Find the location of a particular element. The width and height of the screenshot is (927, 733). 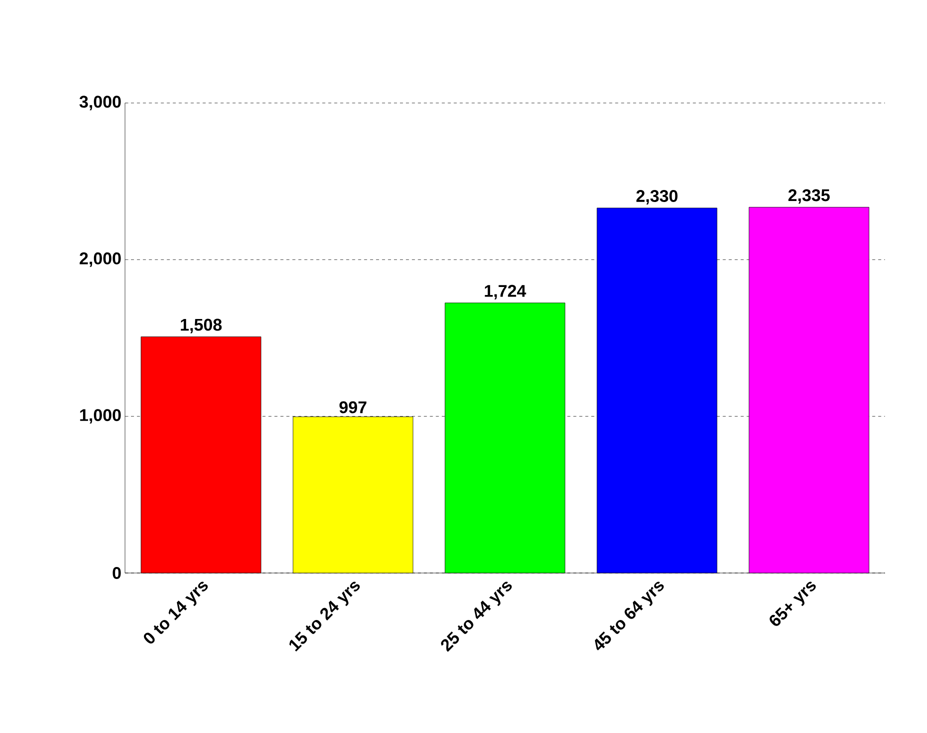

data-label: 1,724 is located at coordinates (505, 292).